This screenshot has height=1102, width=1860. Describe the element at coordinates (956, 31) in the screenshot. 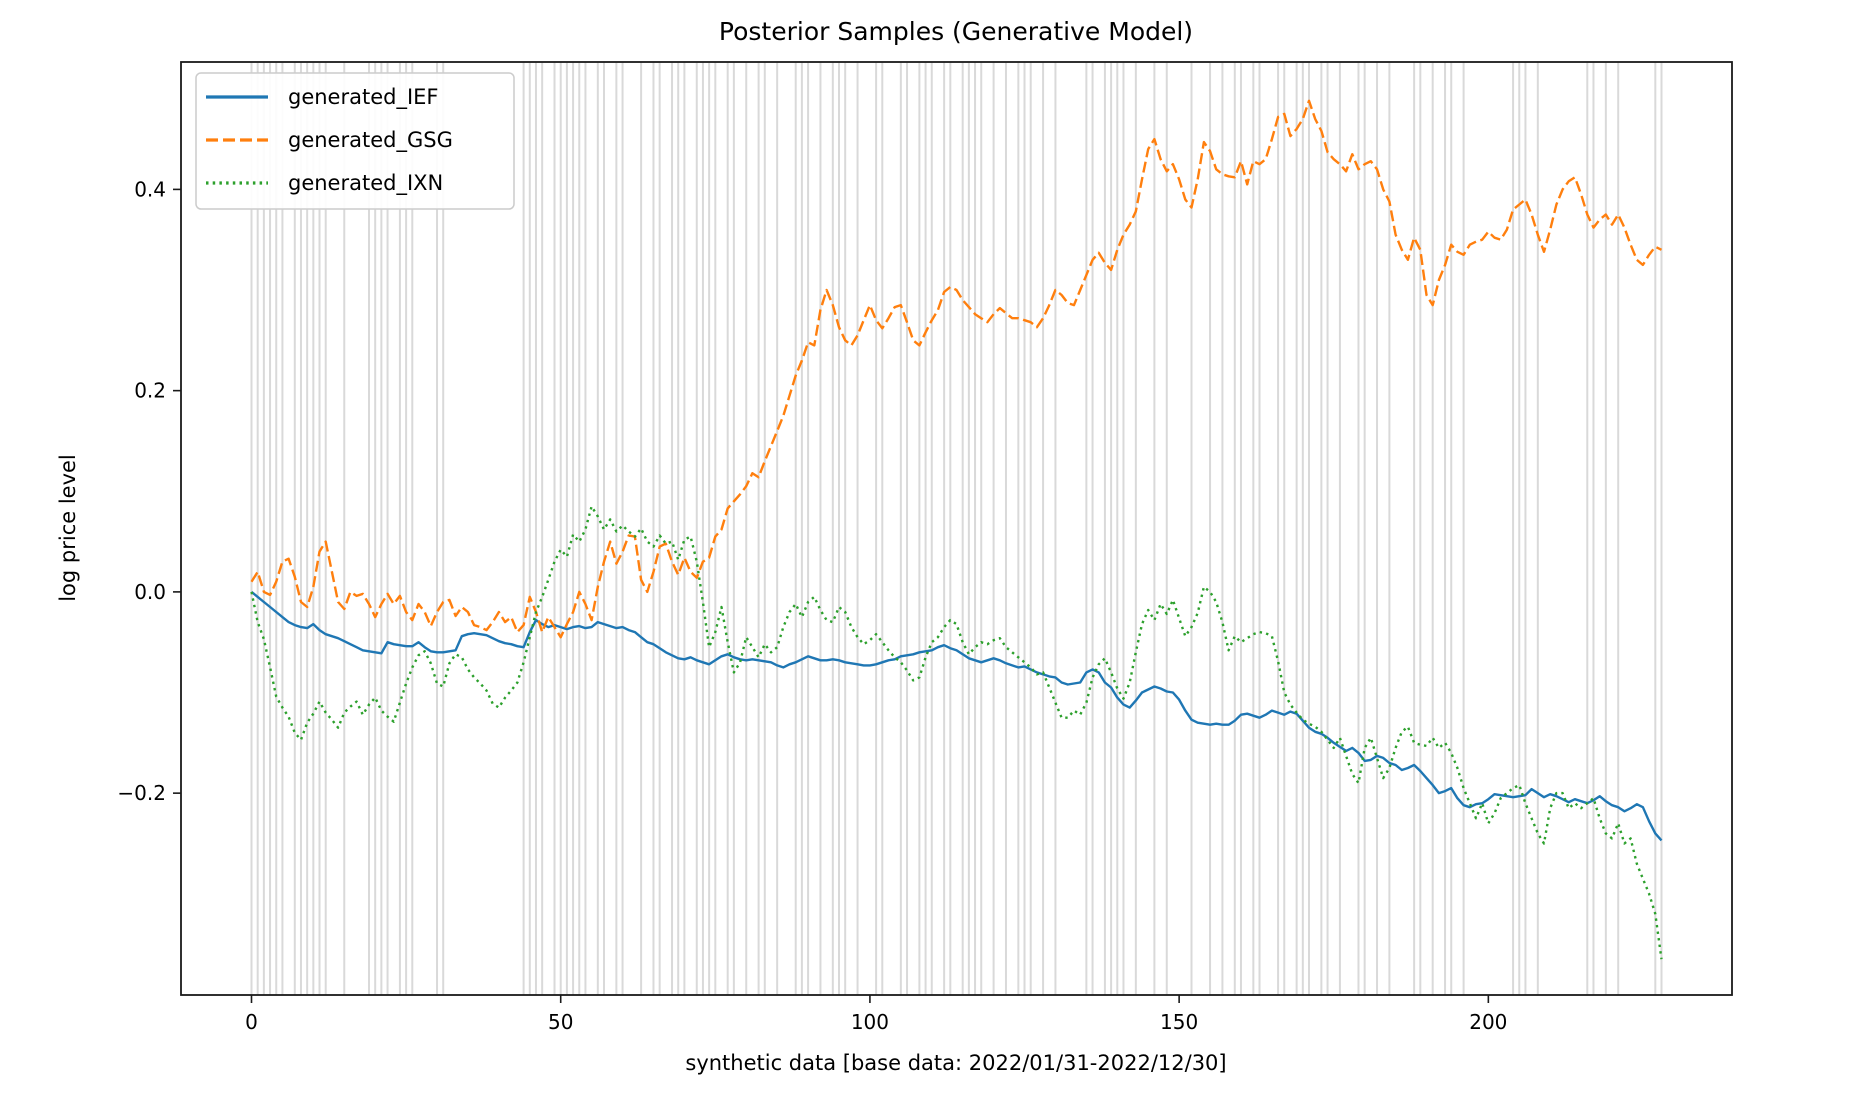

I see `chart-title: Posterior Samples (Generative Model)` at that location.